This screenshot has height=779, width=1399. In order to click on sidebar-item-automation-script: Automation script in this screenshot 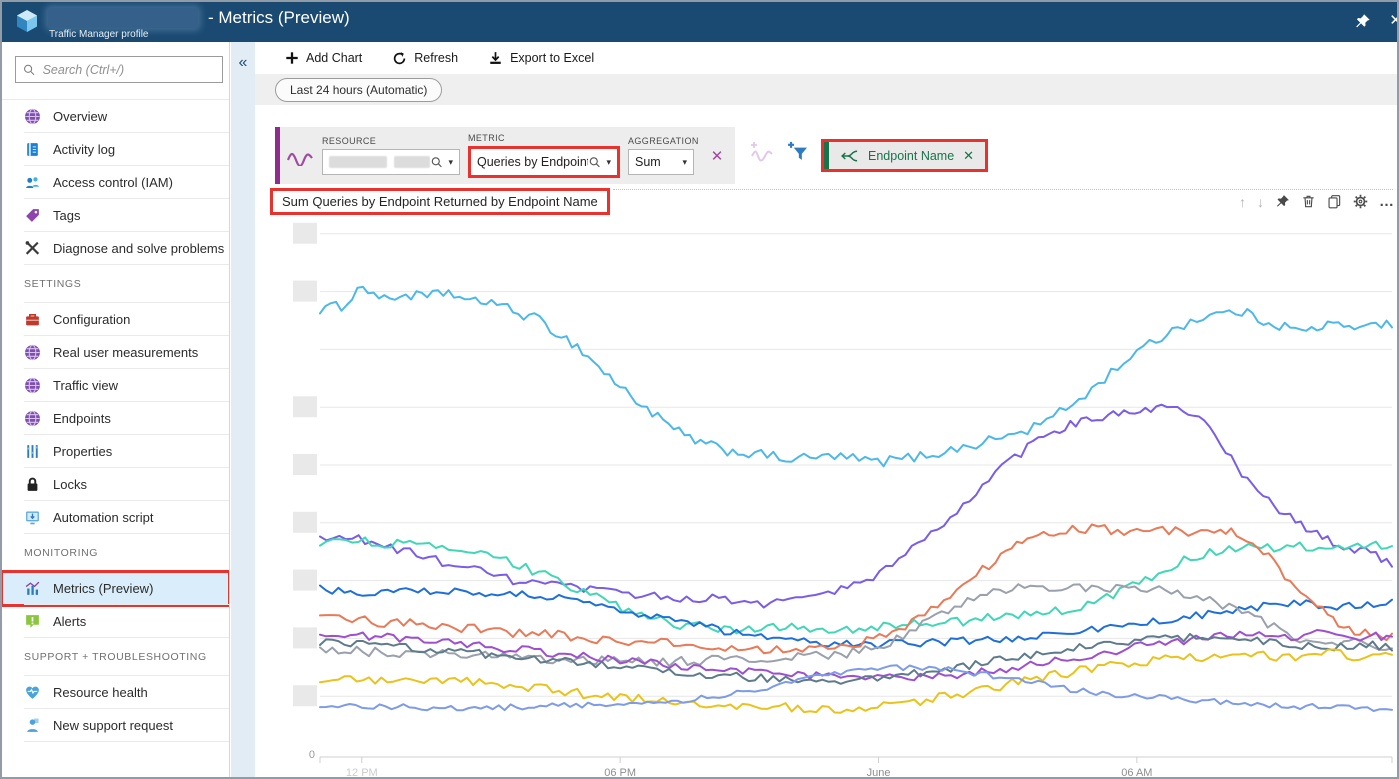, I will do `click(115, 517)`.